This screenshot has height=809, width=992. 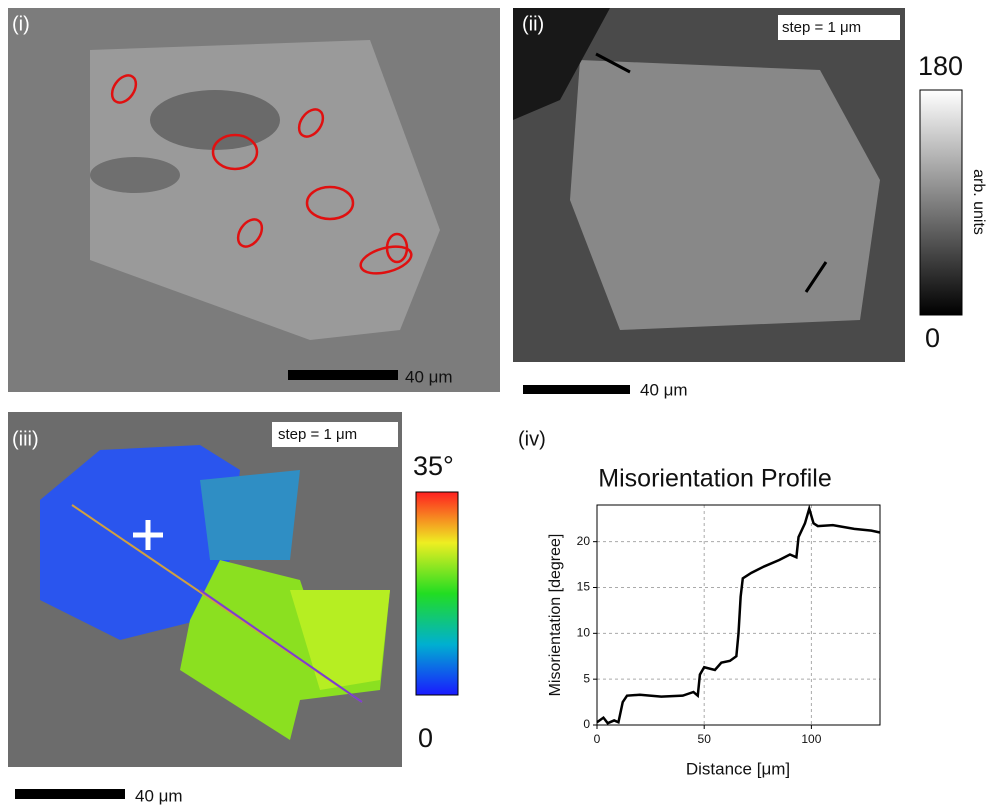 What do you see at coordinates (148, 535) in the screenshot?
I see `cross` at bounding box center [148, 535].